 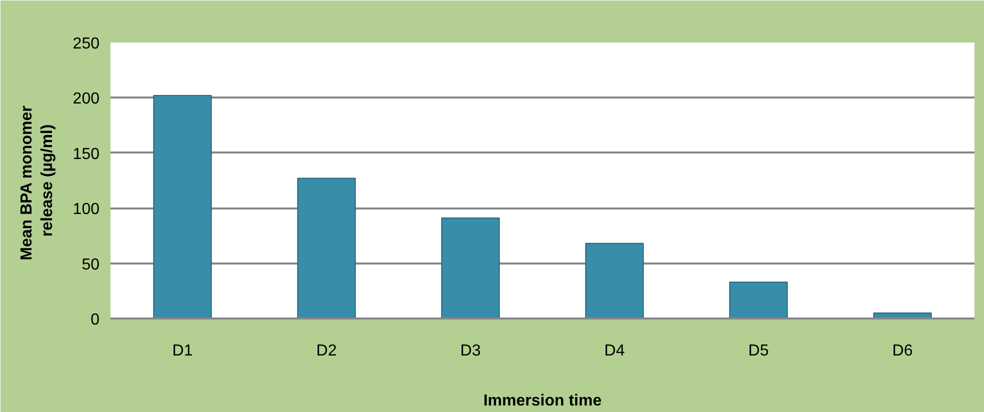 I want to click on y-tick-label: 150, so click(x=86, y=154).